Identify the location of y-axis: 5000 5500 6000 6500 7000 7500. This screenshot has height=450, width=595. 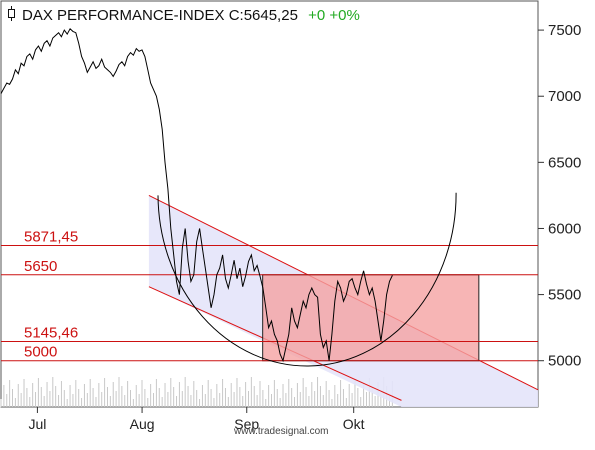
(559, 196).